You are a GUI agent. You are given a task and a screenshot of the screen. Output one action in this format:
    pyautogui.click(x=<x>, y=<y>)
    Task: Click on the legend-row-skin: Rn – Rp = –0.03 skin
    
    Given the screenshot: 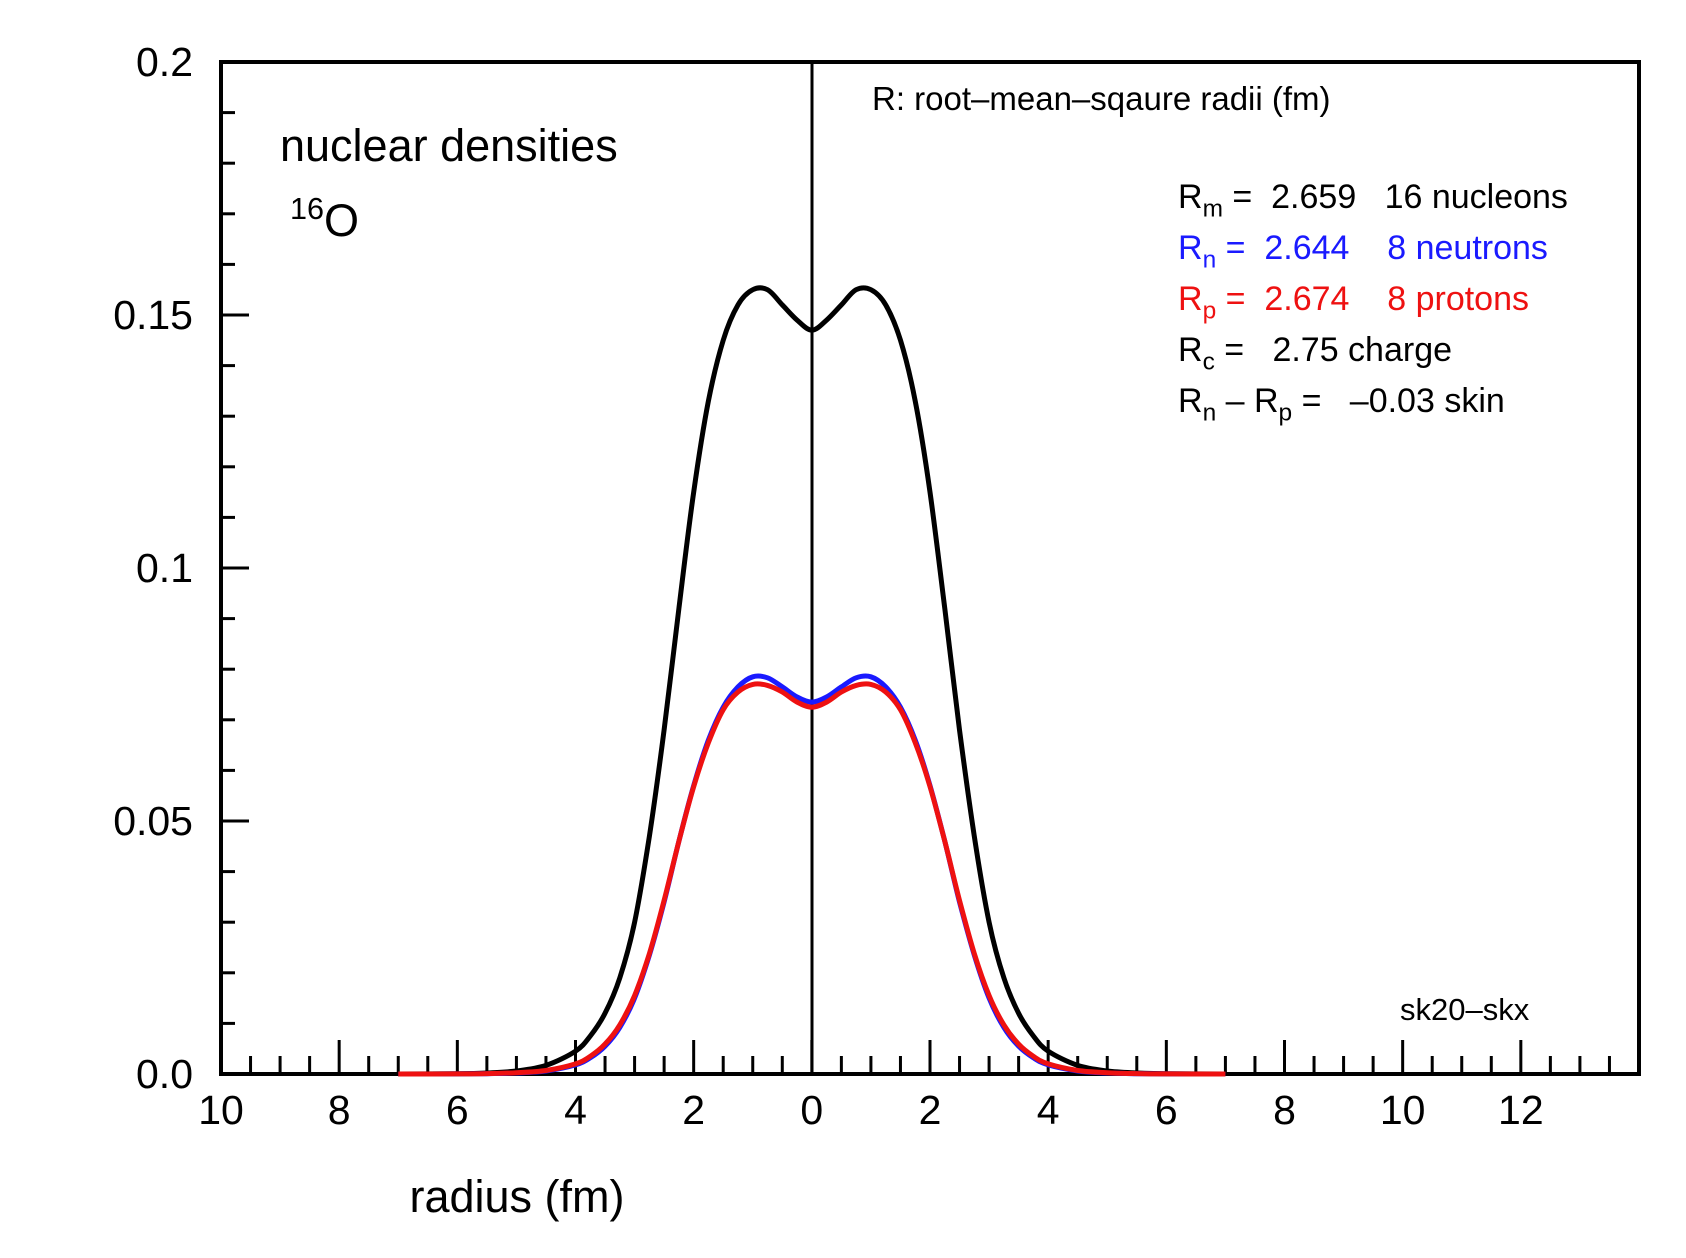 What is the action you would take?
    pyautogui.click(x=1341, y=405)
    